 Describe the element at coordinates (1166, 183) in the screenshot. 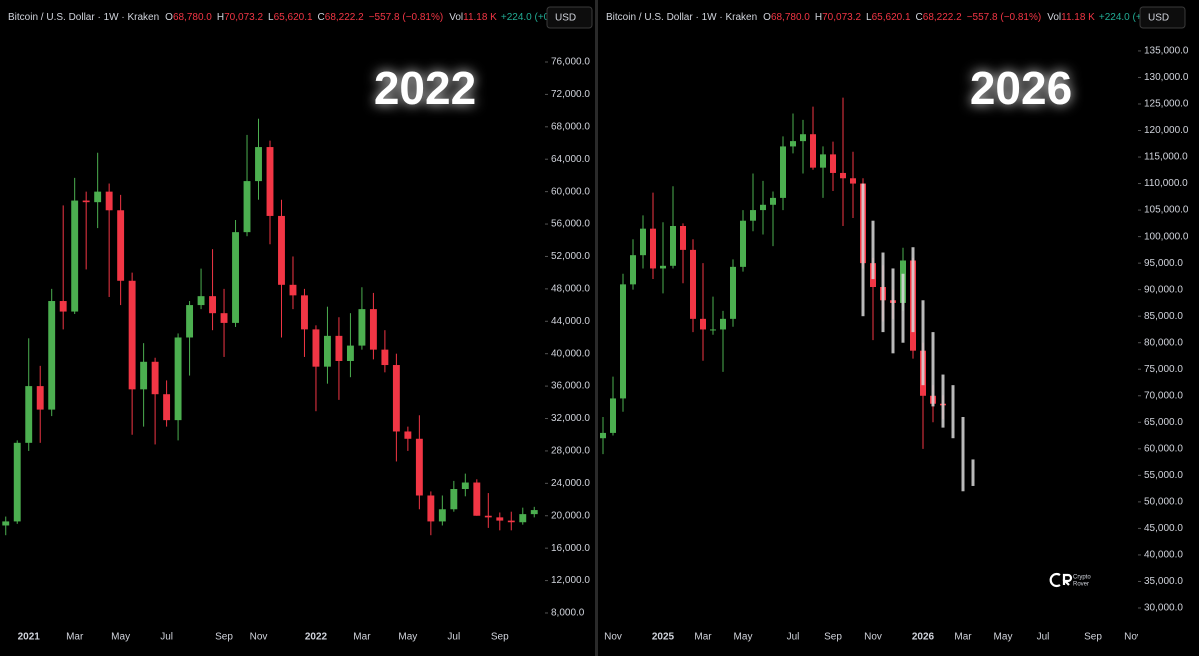

I see `y-tick-label: 110,000.0` at that location.